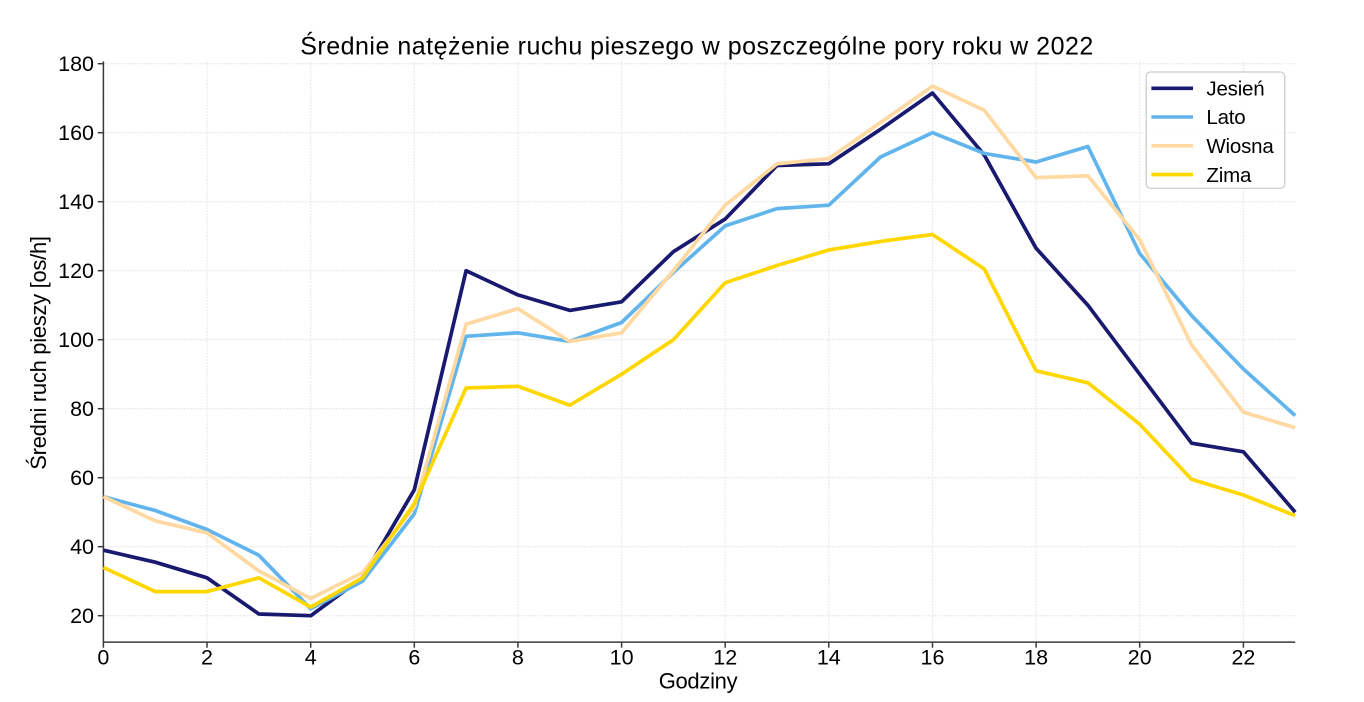 This screenshot has width=1364, height=702. Describe the element at coordinates (76, 133) in the screenshot. I see `svg-text: 160` at that location.